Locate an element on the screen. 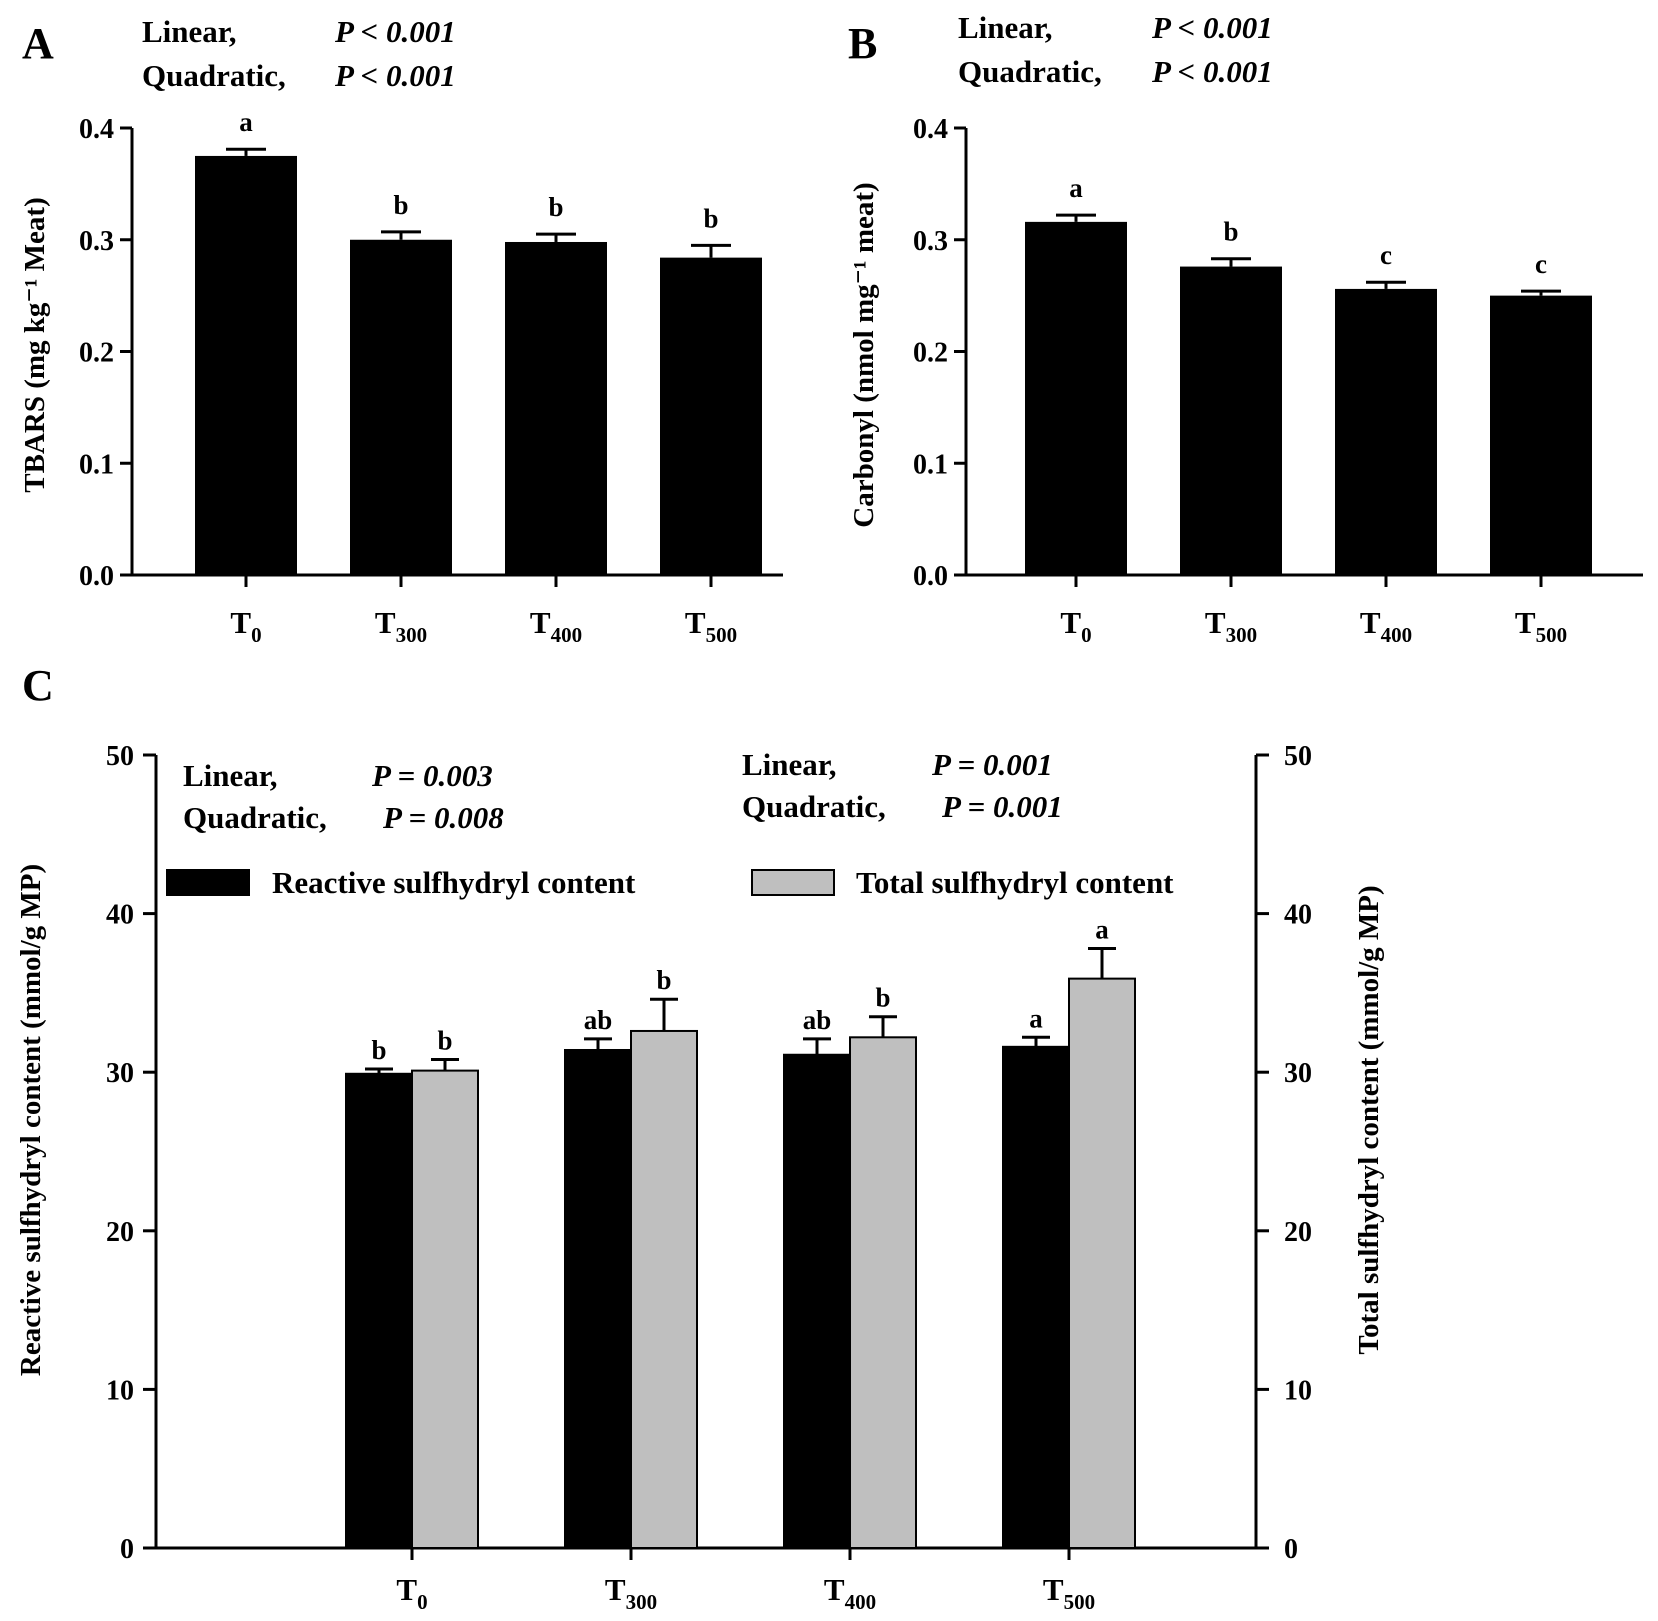 Image resolution: width=1658 pixels, height=1621 pixels. legend-label-reactive: Reactive sulfhydryl content is located at coordinates (454, 882).